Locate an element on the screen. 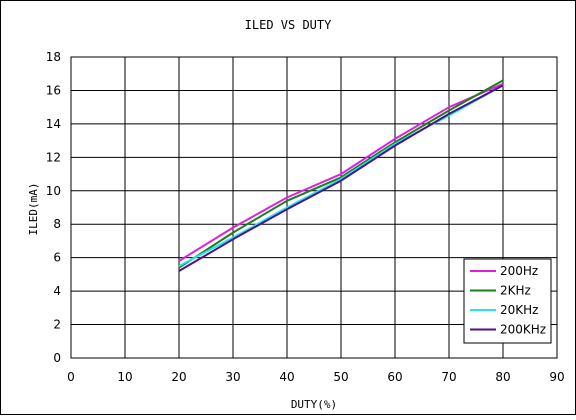 The width and height of the screenshot is (576, 420). x-tick-label: 10 is located at coordinates (124, 377).